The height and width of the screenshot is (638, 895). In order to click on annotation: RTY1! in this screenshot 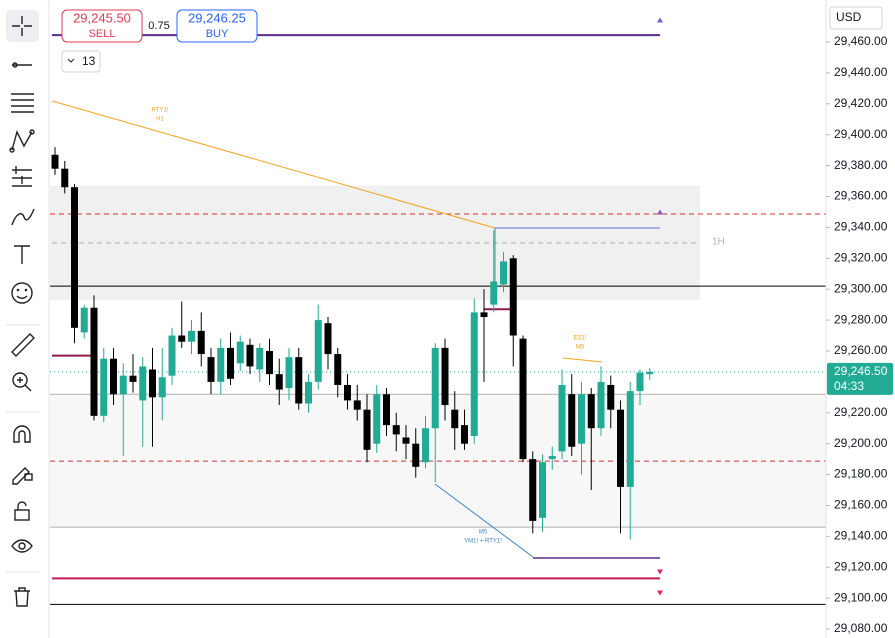, I will do `click(160, 111)`.